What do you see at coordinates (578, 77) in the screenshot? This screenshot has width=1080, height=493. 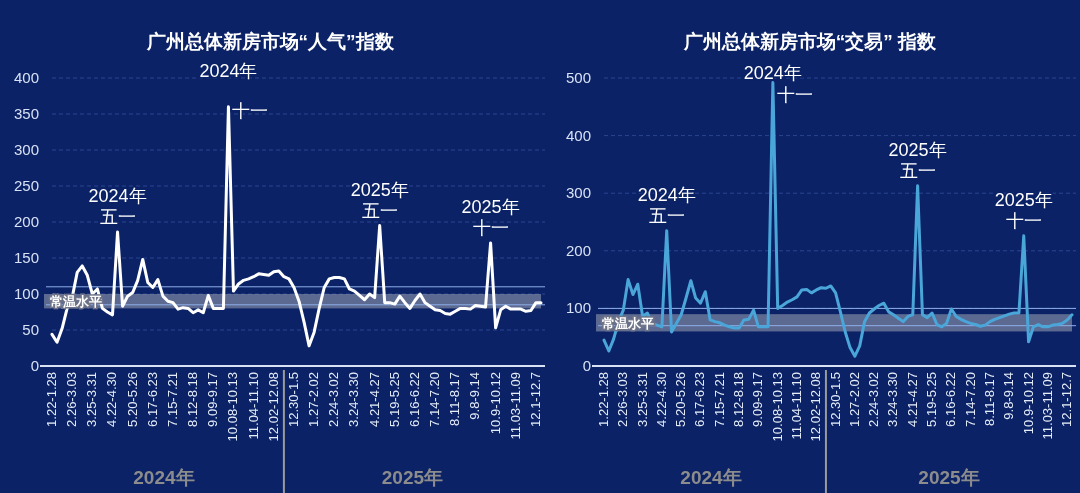 I see `y-tick-label: 500` at bounding box center [578, 77].